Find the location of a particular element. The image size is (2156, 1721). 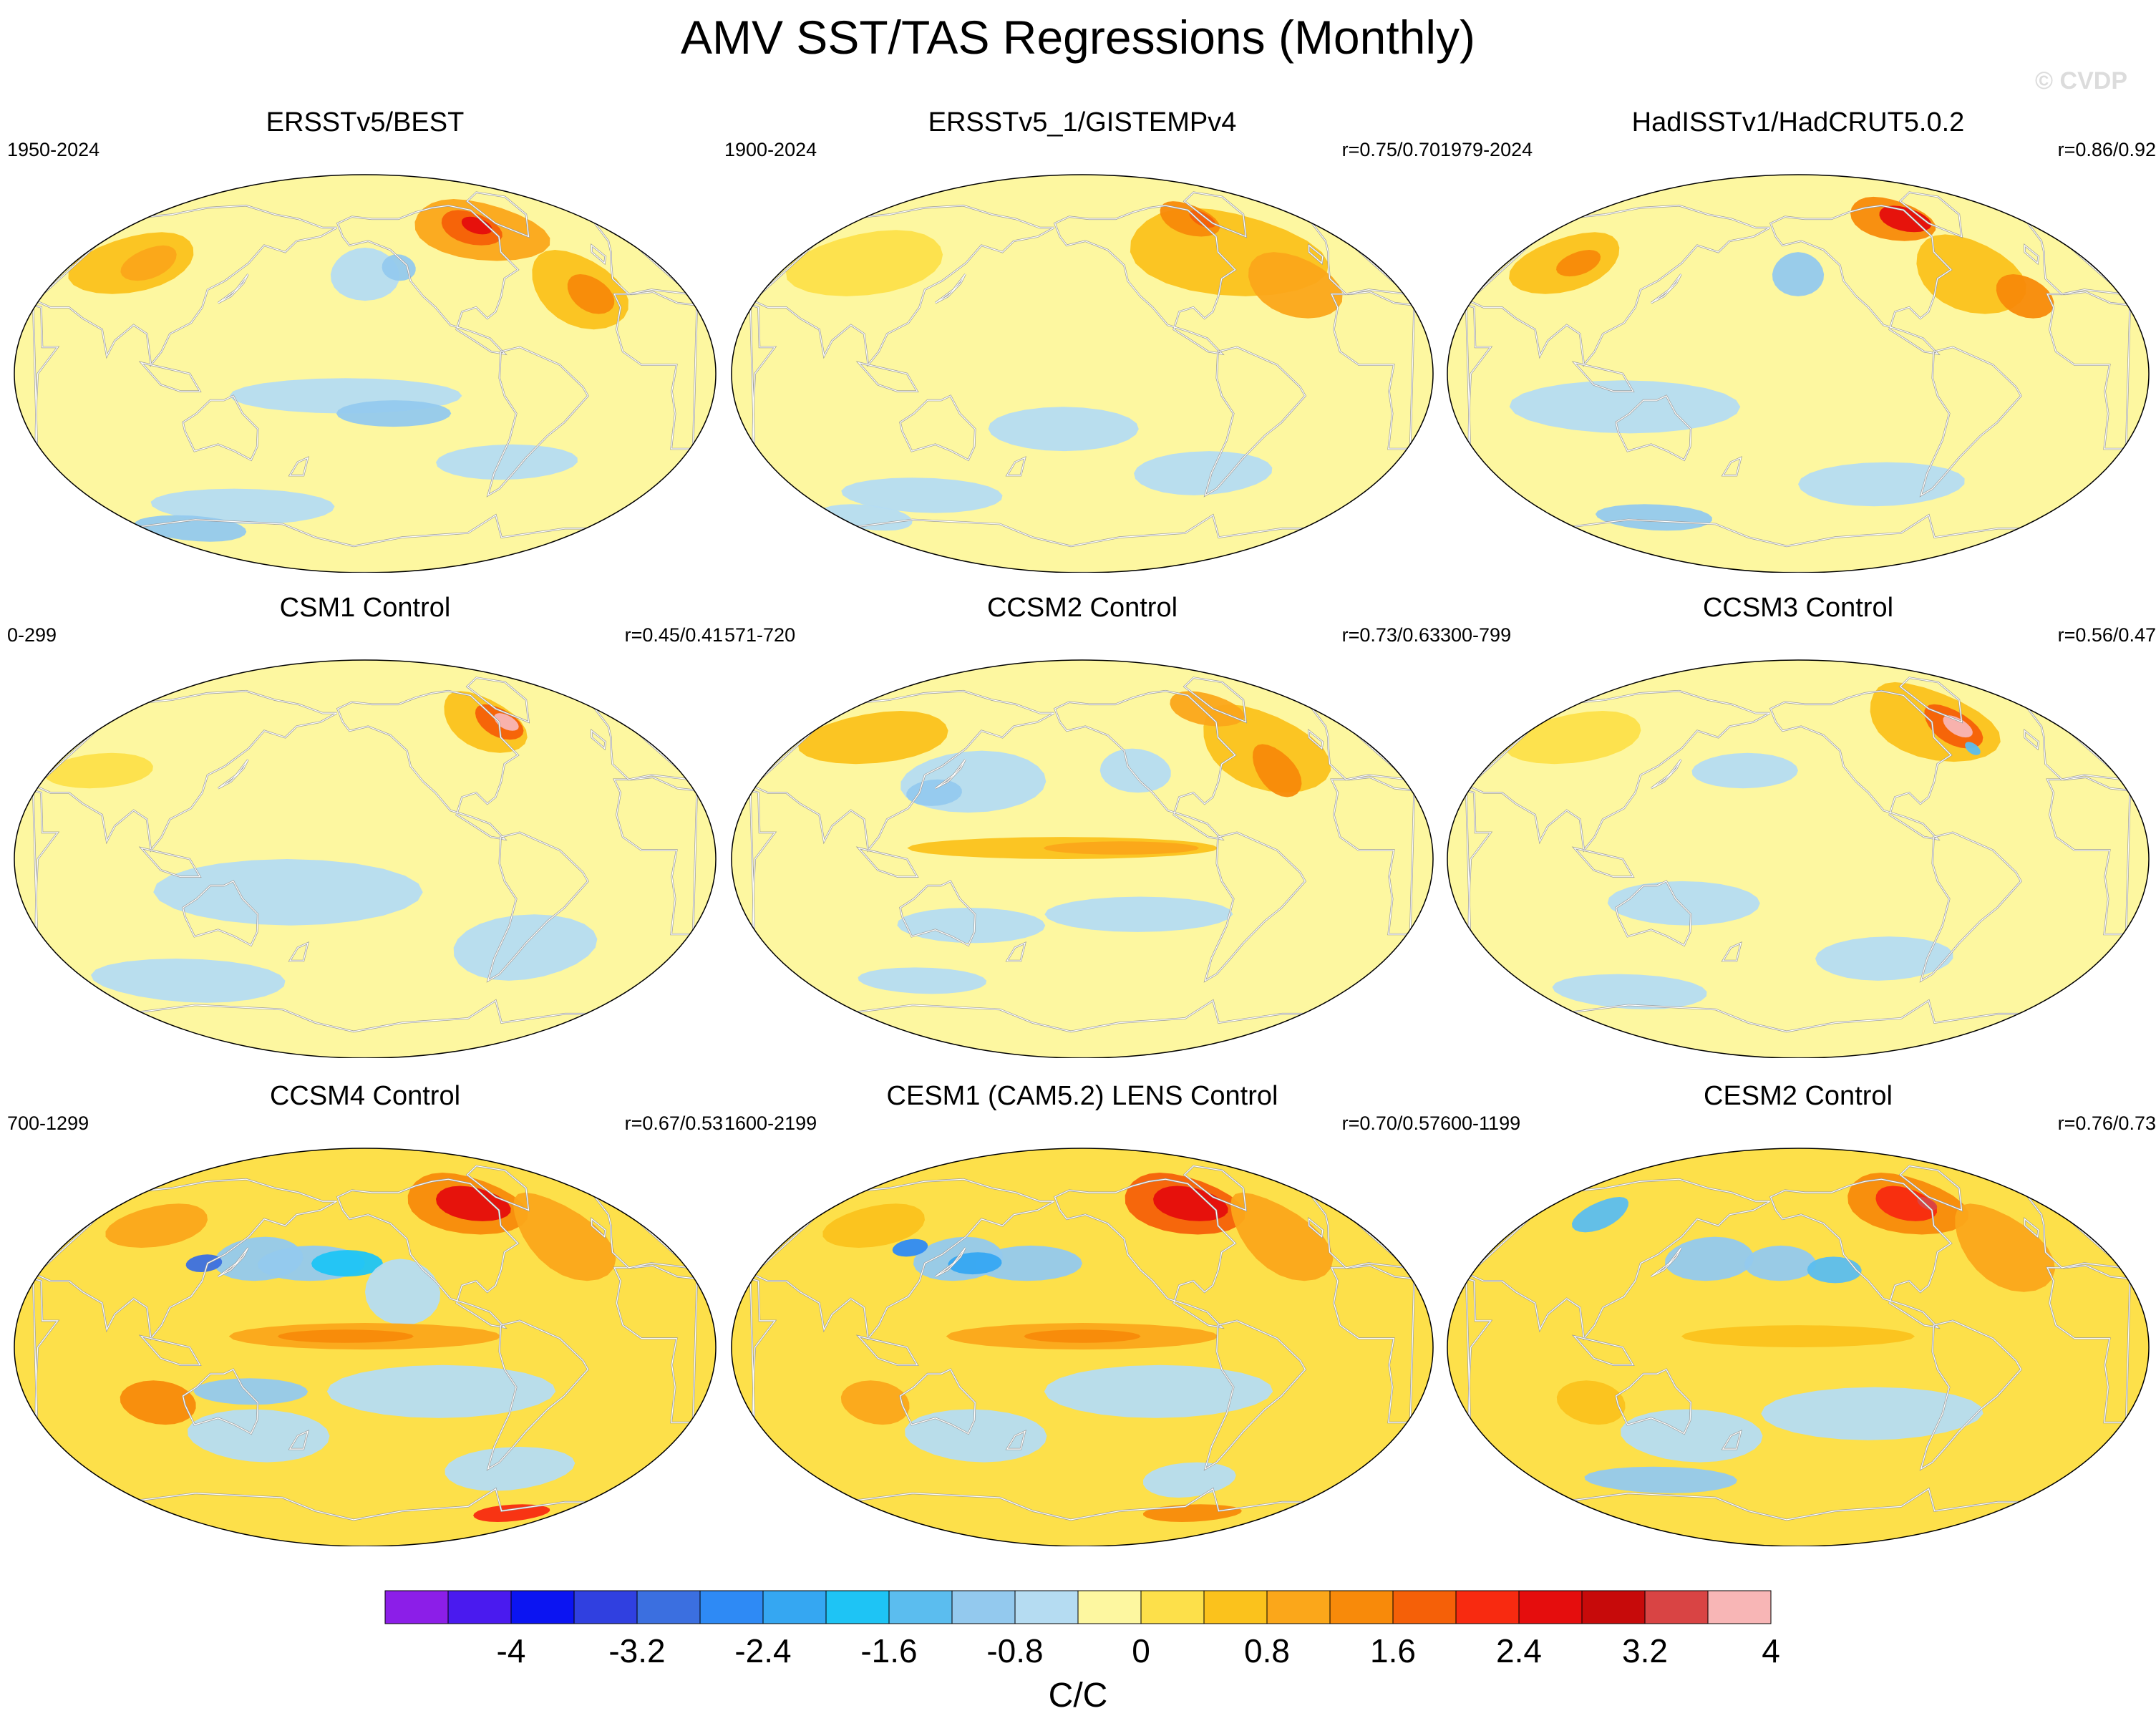

map-panel: CCSM4 Control 700-1299 r=0.67/0.53 is located at coordinates (365, 1314).